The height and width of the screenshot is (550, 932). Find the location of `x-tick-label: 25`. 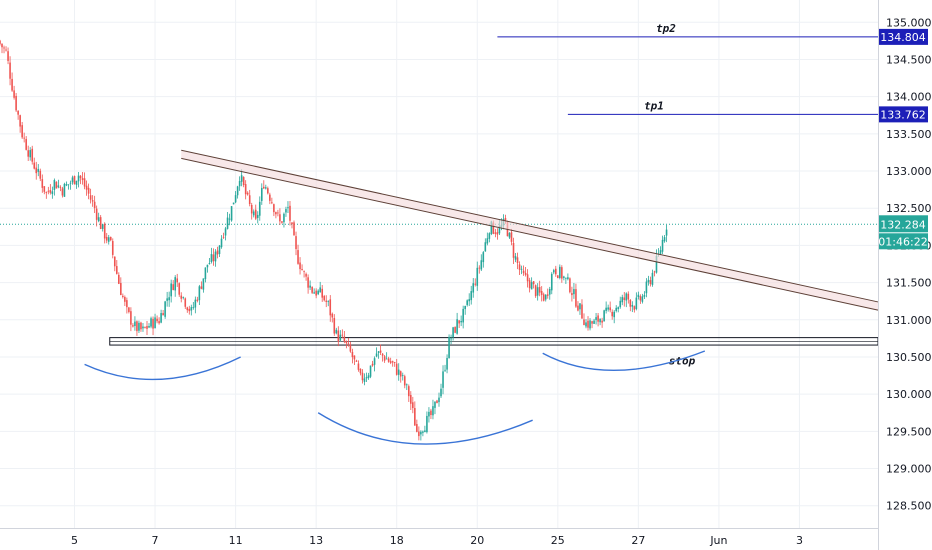

x-tick-label: 25 is located at coordinates (558, 540).